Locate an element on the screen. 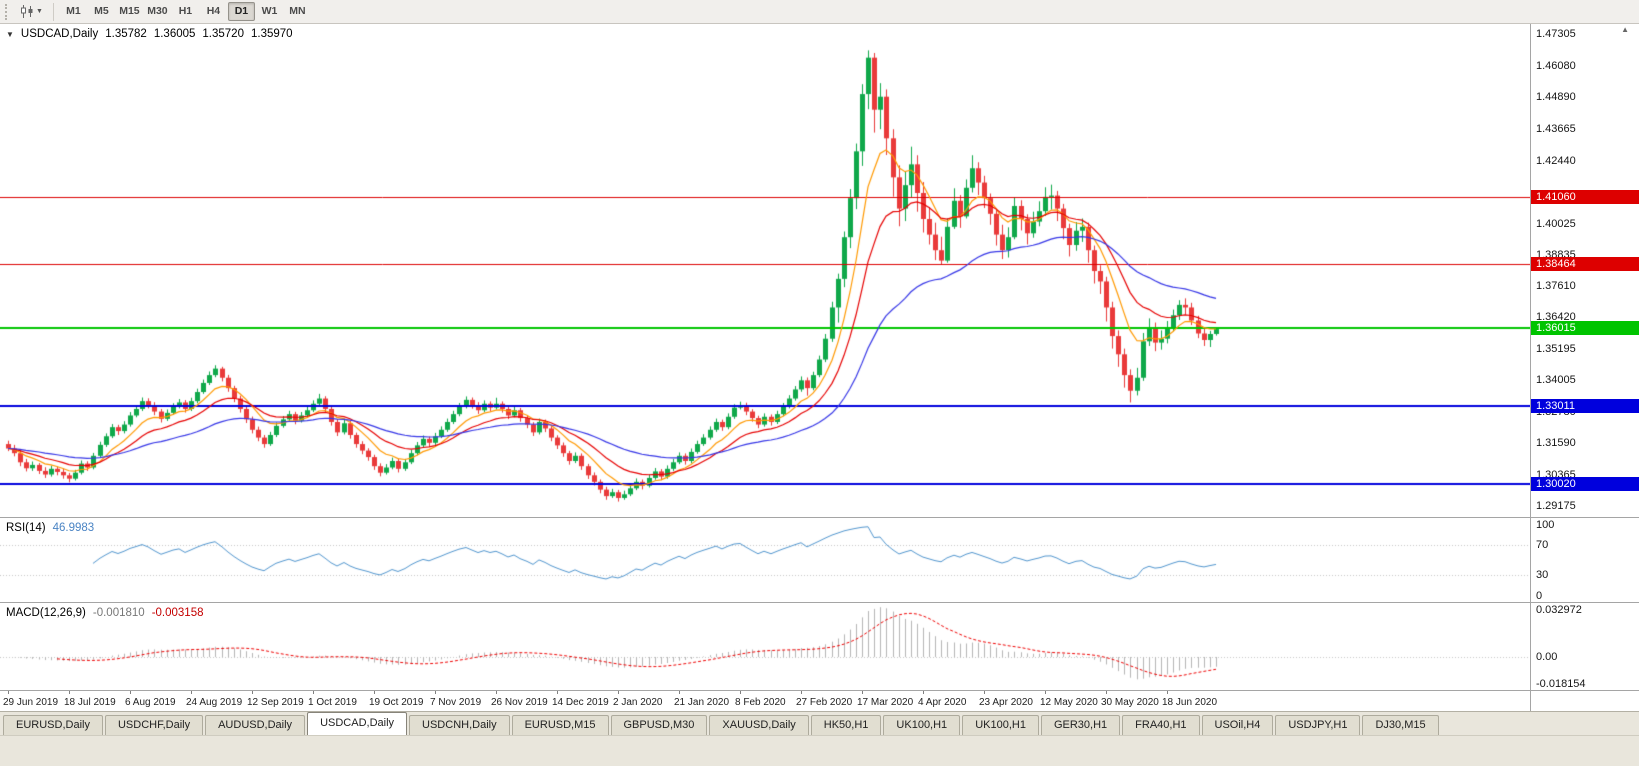 The height and width of the screenshot is (766, 1639). ohlc-high: 1.36005 is located at coordinates (174, 34).